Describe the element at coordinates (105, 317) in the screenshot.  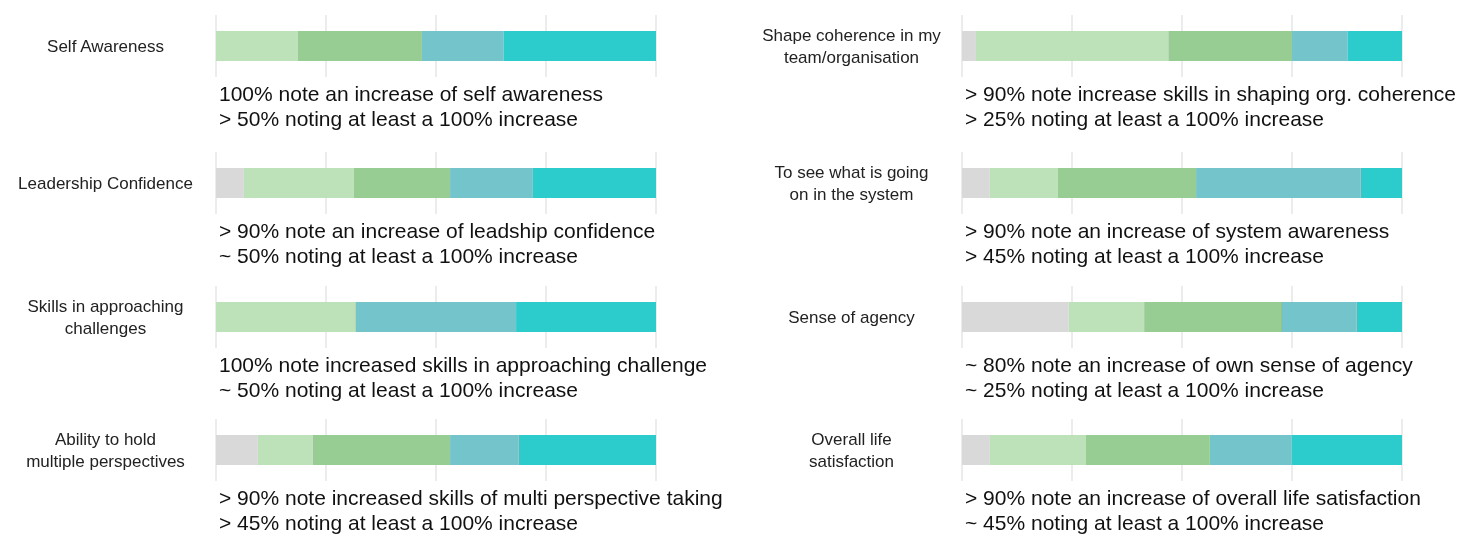
I see `y-tick-label: Skills in approaching challenges` at that location.